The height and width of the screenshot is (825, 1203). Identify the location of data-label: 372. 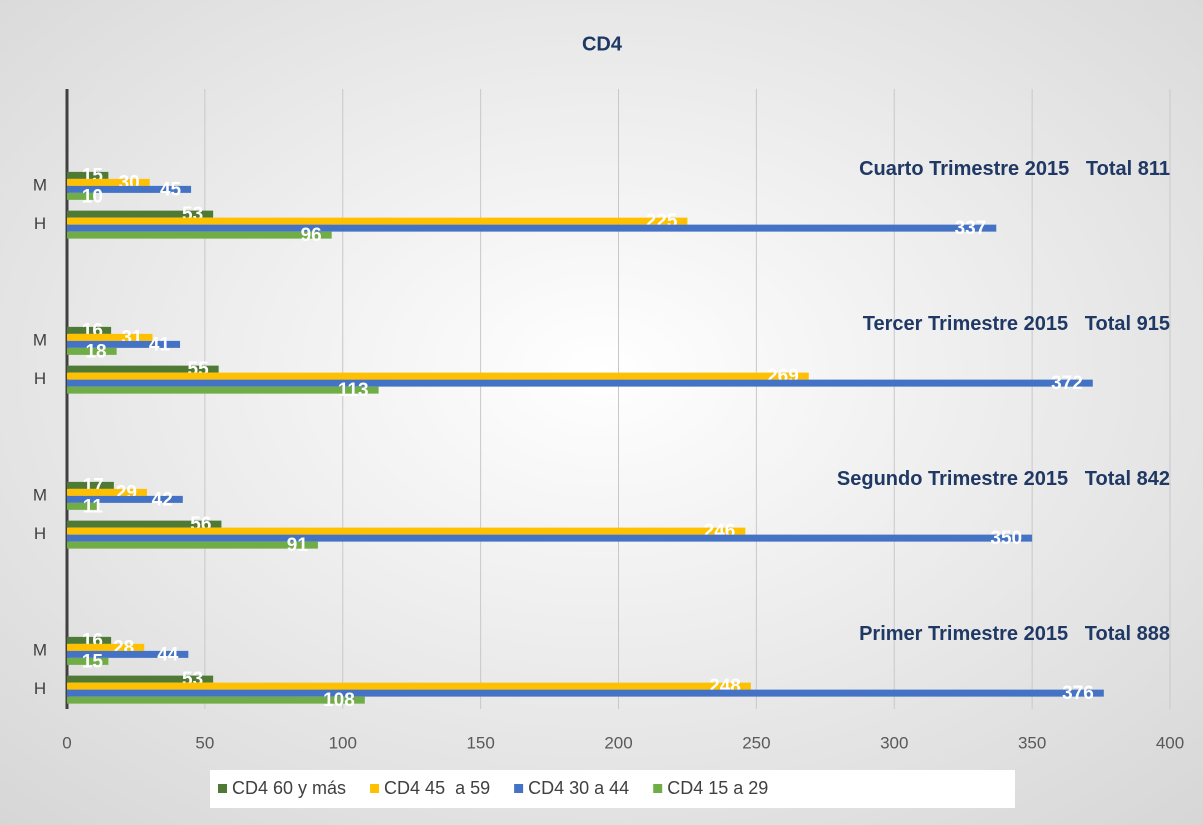
(1067, 383).